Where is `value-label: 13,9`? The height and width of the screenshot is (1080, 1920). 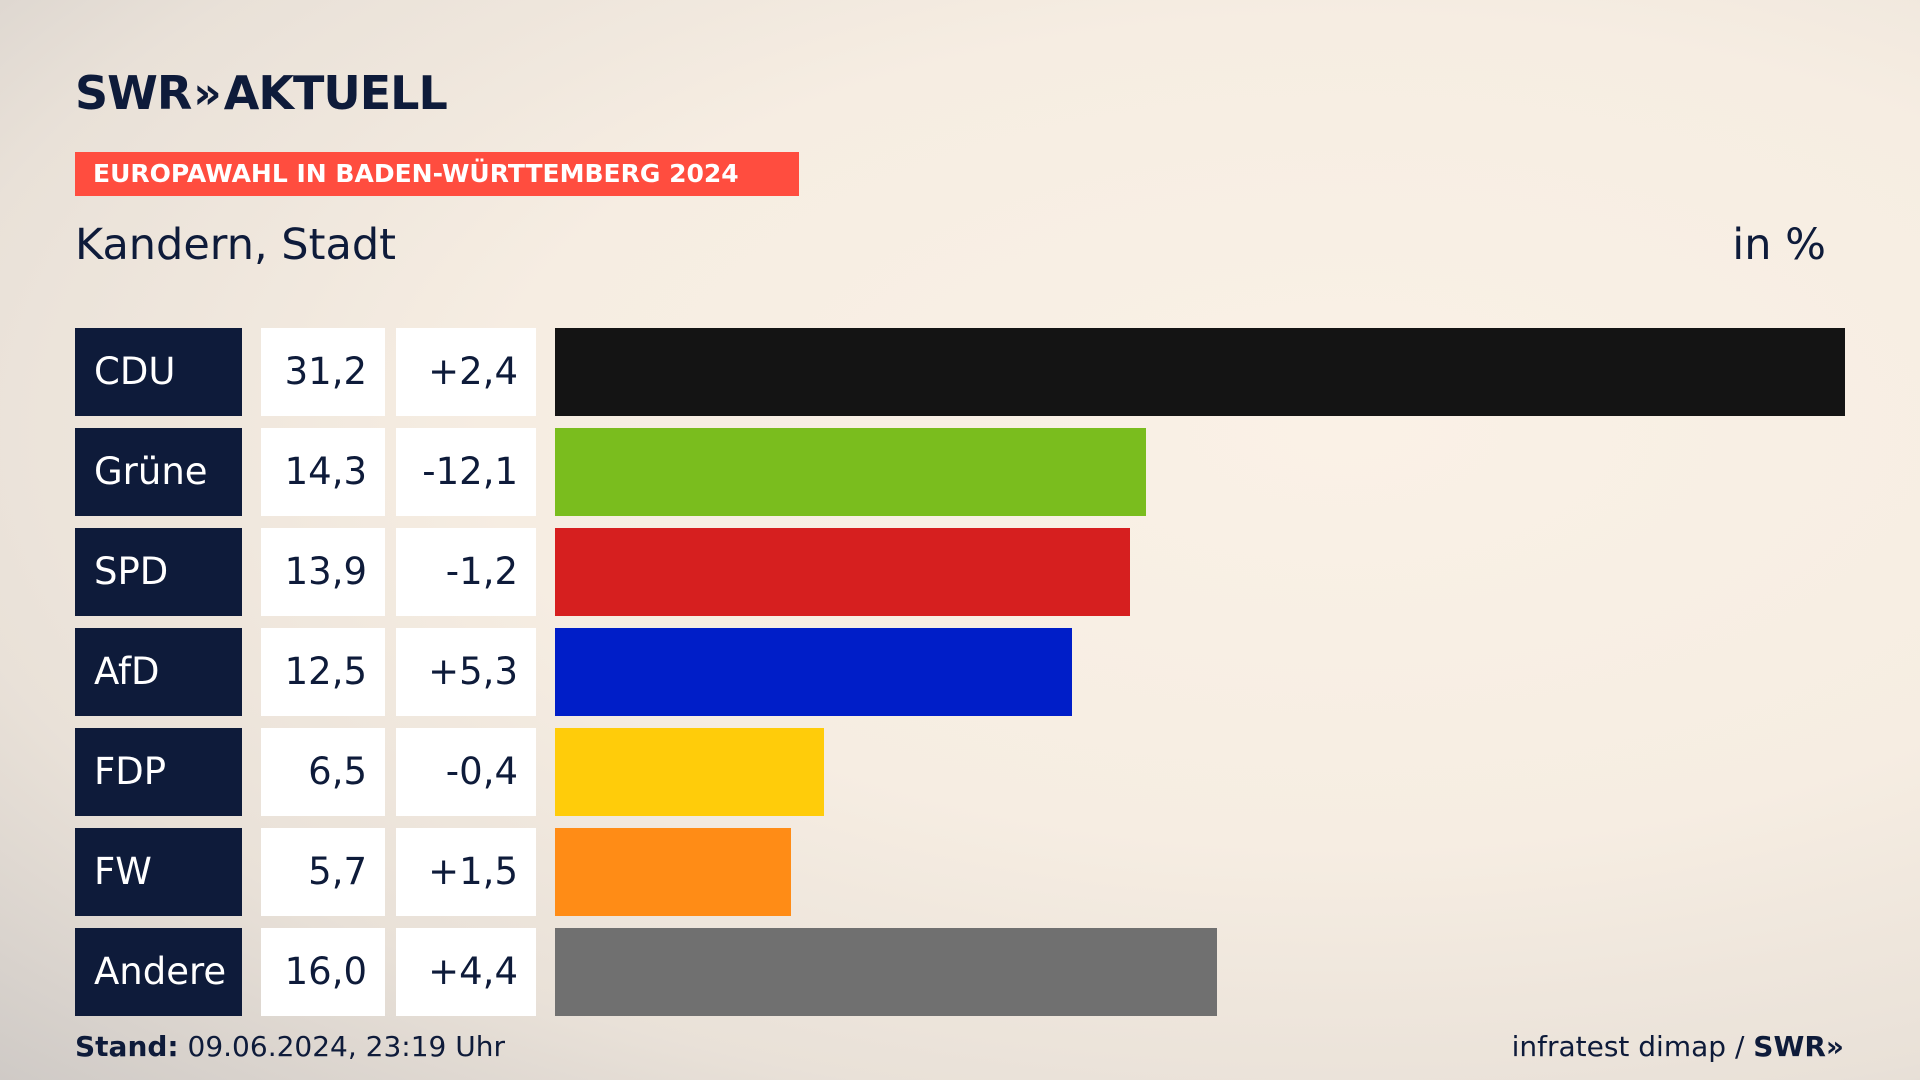 value-label: 13,9 is located at coordinates (323, 572).